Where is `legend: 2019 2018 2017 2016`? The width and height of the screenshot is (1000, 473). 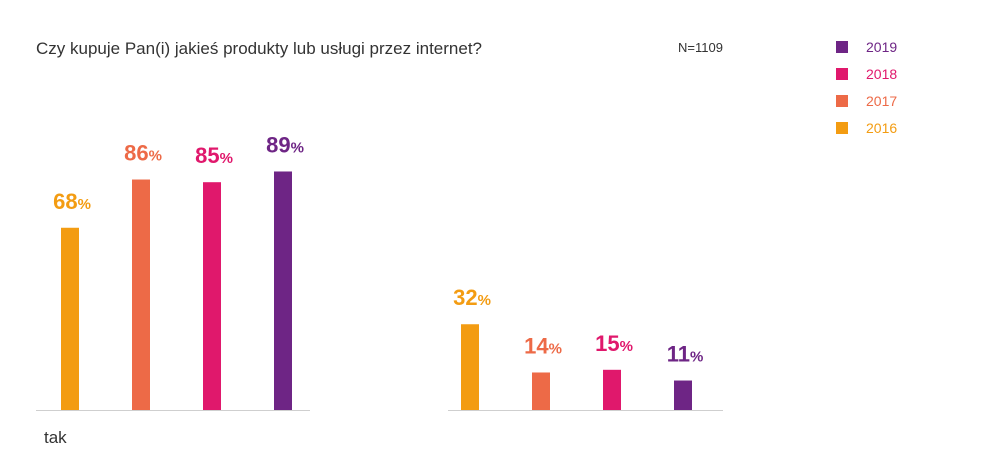 legend: 2019 2018 2017 2016 is located at coordinates (866, 87).